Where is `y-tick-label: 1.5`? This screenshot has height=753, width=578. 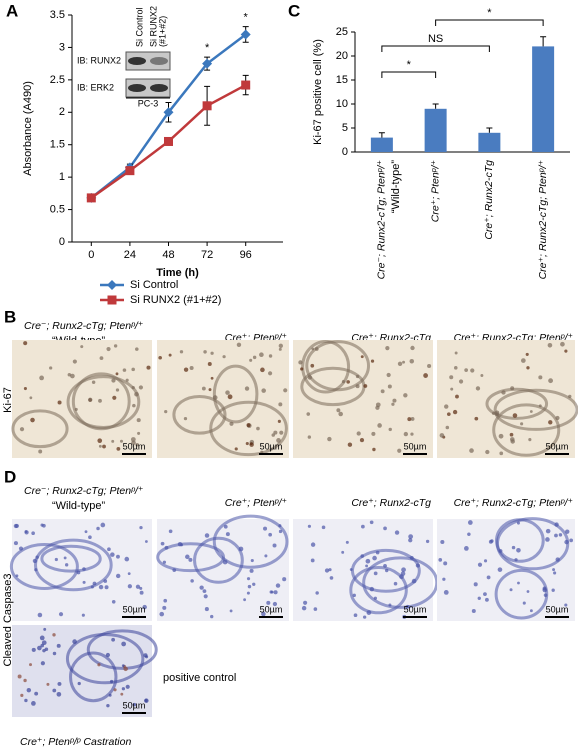 y-tick-label: 1.5 is located at coordinates (57, 145).